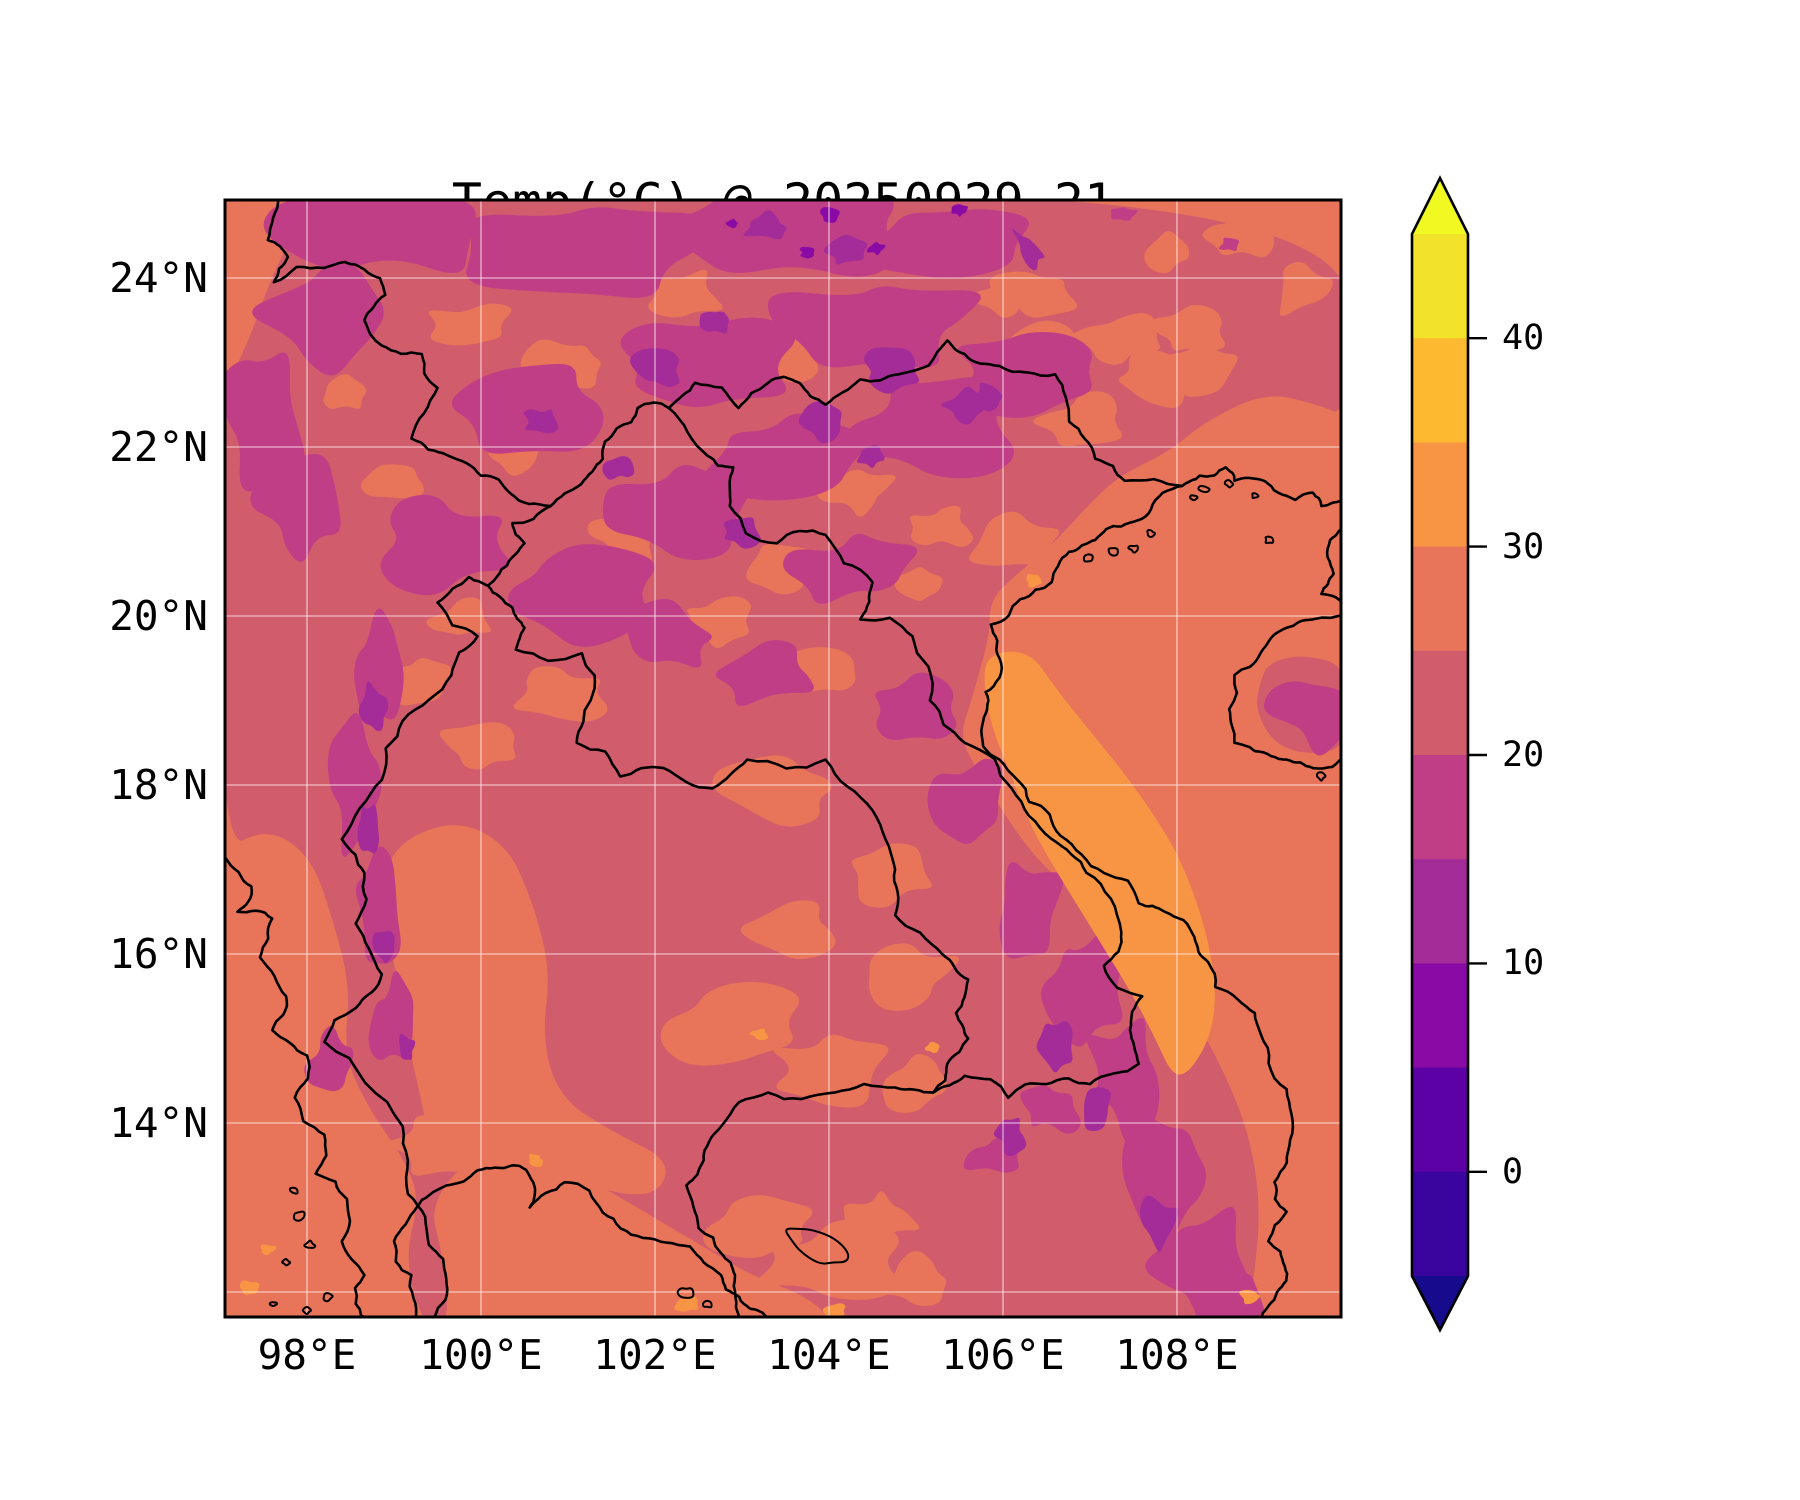 The height and width of the screenshot is (1500, 1800). What do you see at coordinates (158, 954) in the screenshot?
I see `y-tick-label: 16°N` at bounding box center [158, 954].